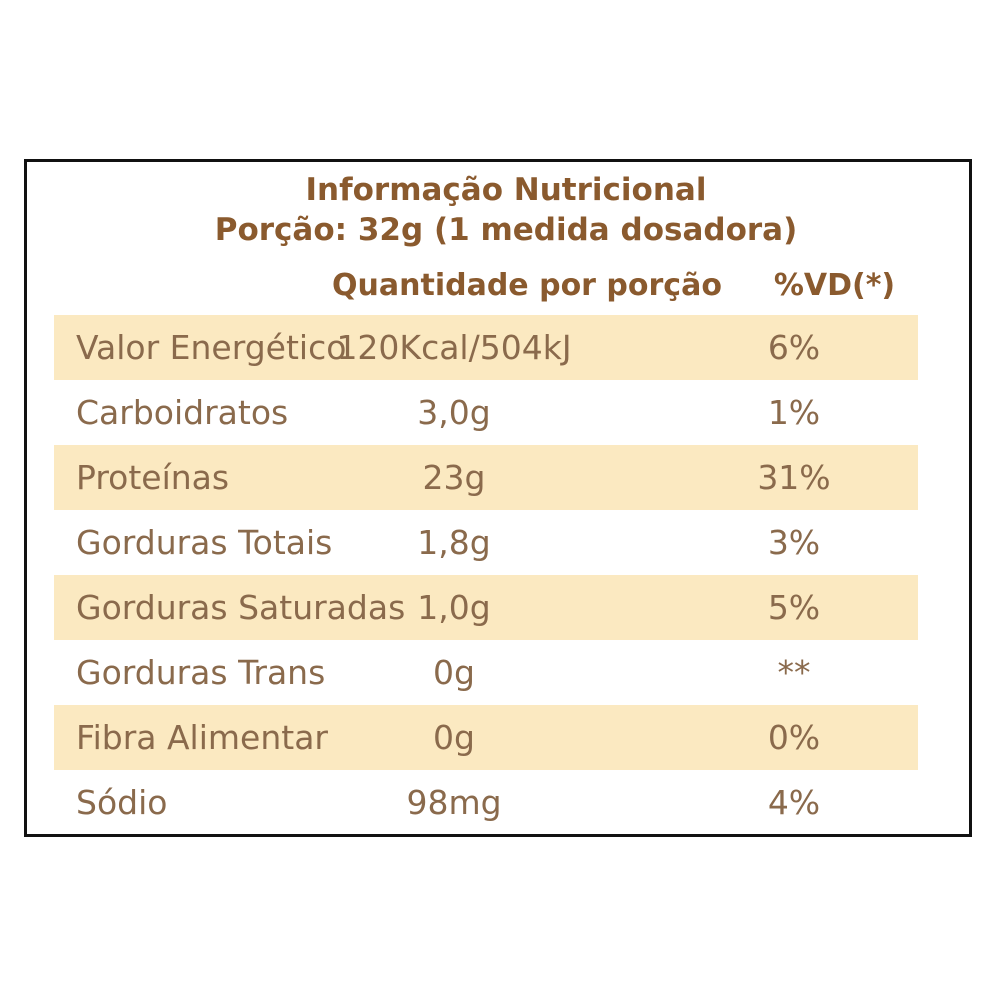 The height and width of the screenshot is (1000, 1000). I want to click on label-title: Informação Nutricional, so click(506, 190).